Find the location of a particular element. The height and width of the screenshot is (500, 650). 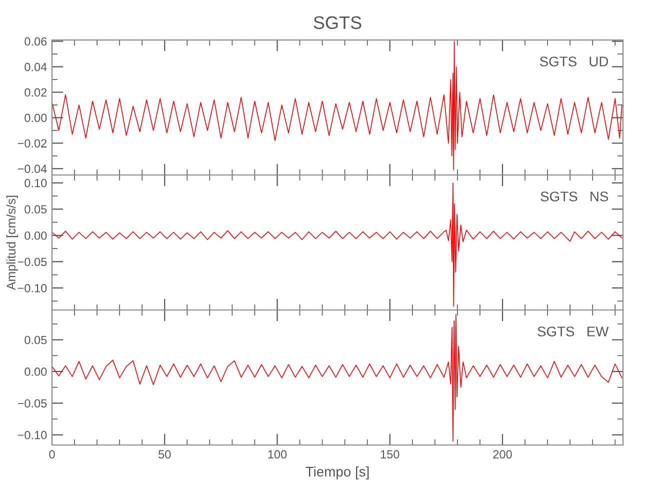

y-tick-label: 0.02 is located at coordinates (35, 92).